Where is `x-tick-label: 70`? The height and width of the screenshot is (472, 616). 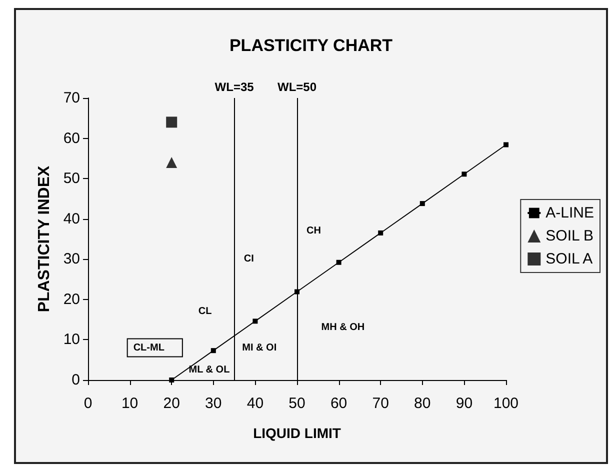 x-tick-label: 70 is located at coordinates (380, 403).